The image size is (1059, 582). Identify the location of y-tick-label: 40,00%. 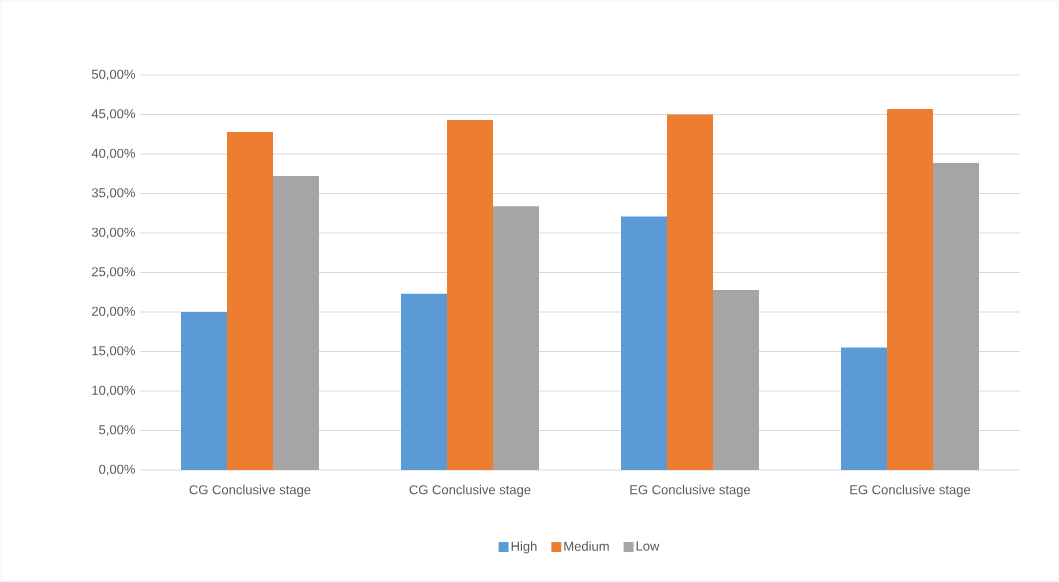
(113, 154).